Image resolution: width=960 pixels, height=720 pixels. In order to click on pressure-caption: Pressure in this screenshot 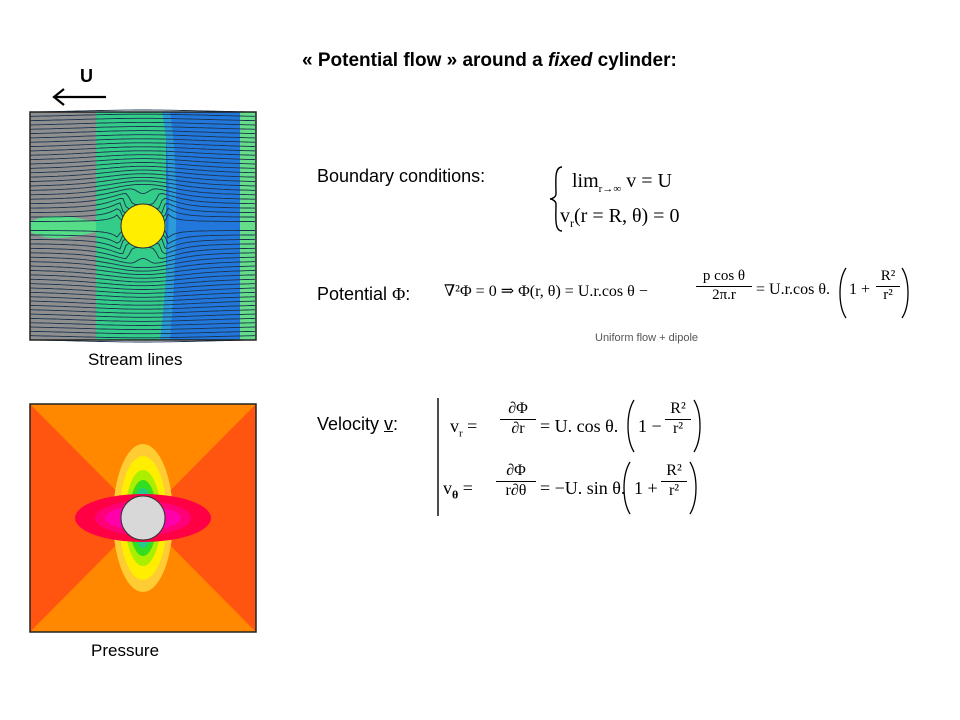, I will do `click(125, 650)`.